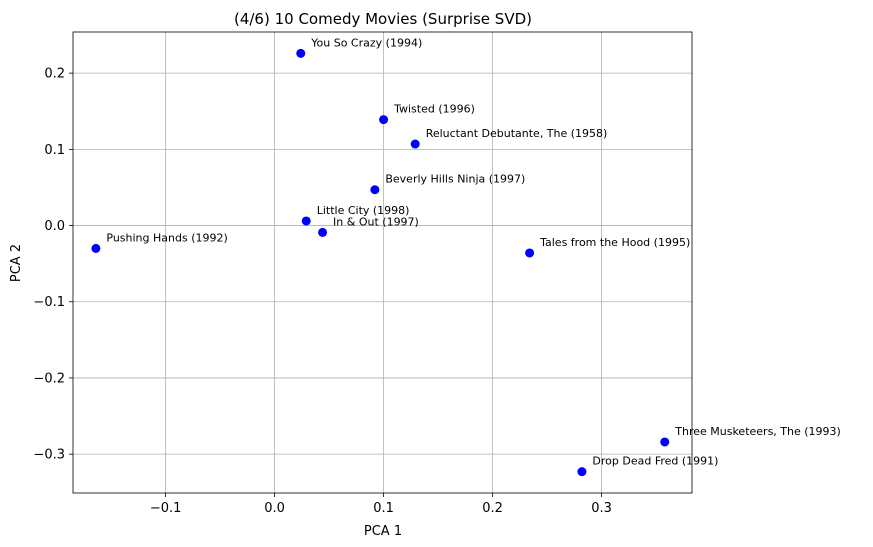  Describe the element at coordinates (517, 133) in the screenshot. I see `data-point-label: Reluctant Debutante, The (1958)` at that location.